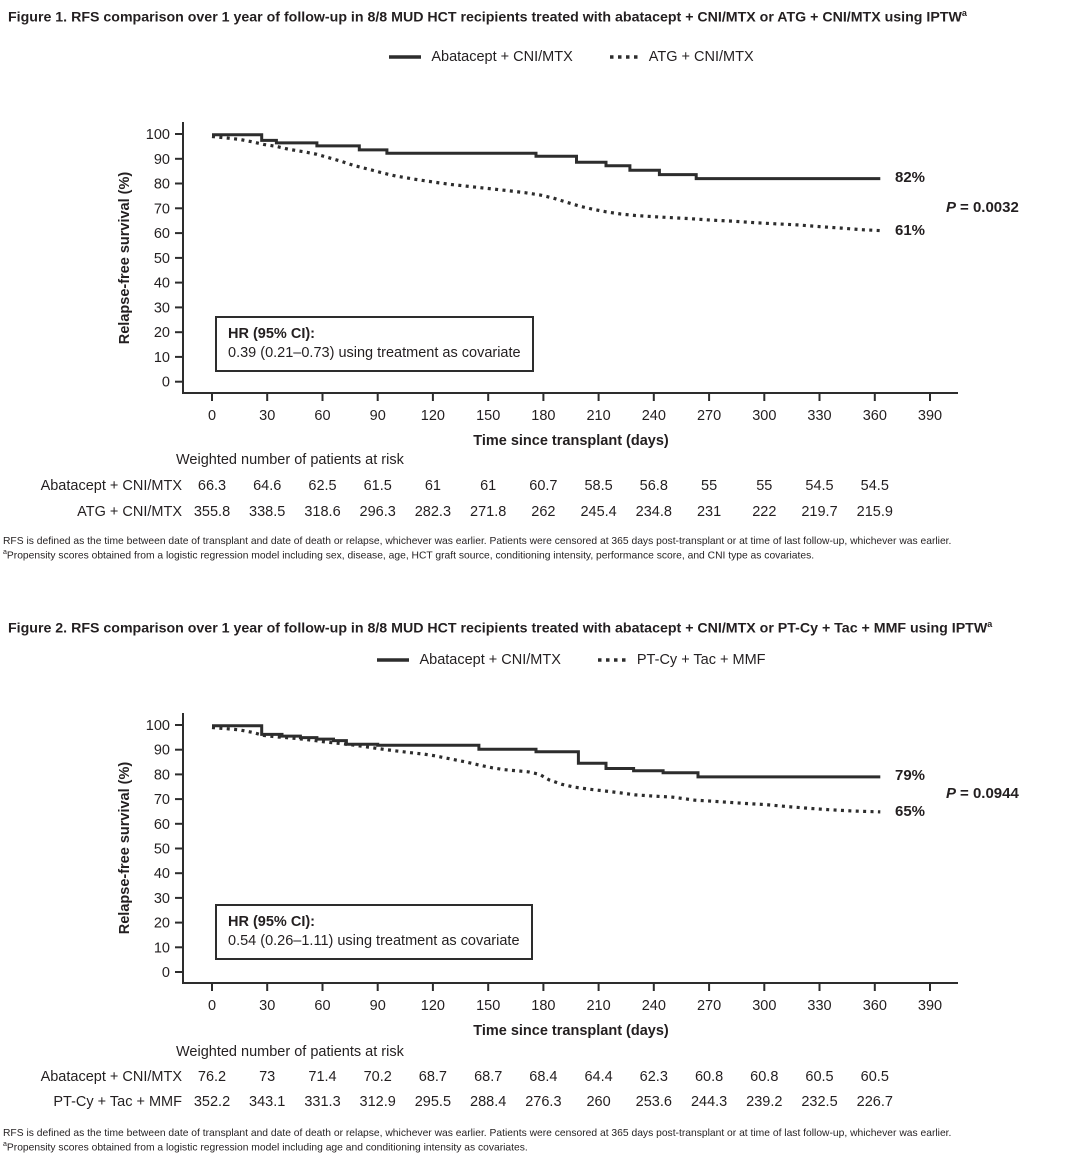 The height and width of the screenshot is (1169, 1080). What do you see at coordinates (989, 793) in the screenshot?
I see `p-number: = 0.0944` at bounding box center [989, 793].